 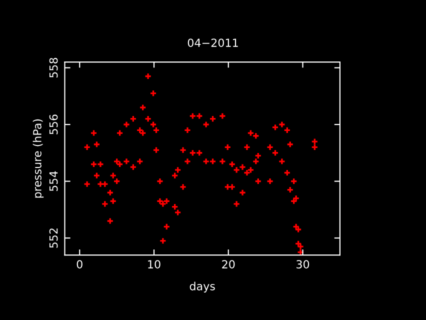 What do you see at coordinates (303, 264) in the screenshot?
I see `x-tick-label: 30` at bounding box center [303, 264].